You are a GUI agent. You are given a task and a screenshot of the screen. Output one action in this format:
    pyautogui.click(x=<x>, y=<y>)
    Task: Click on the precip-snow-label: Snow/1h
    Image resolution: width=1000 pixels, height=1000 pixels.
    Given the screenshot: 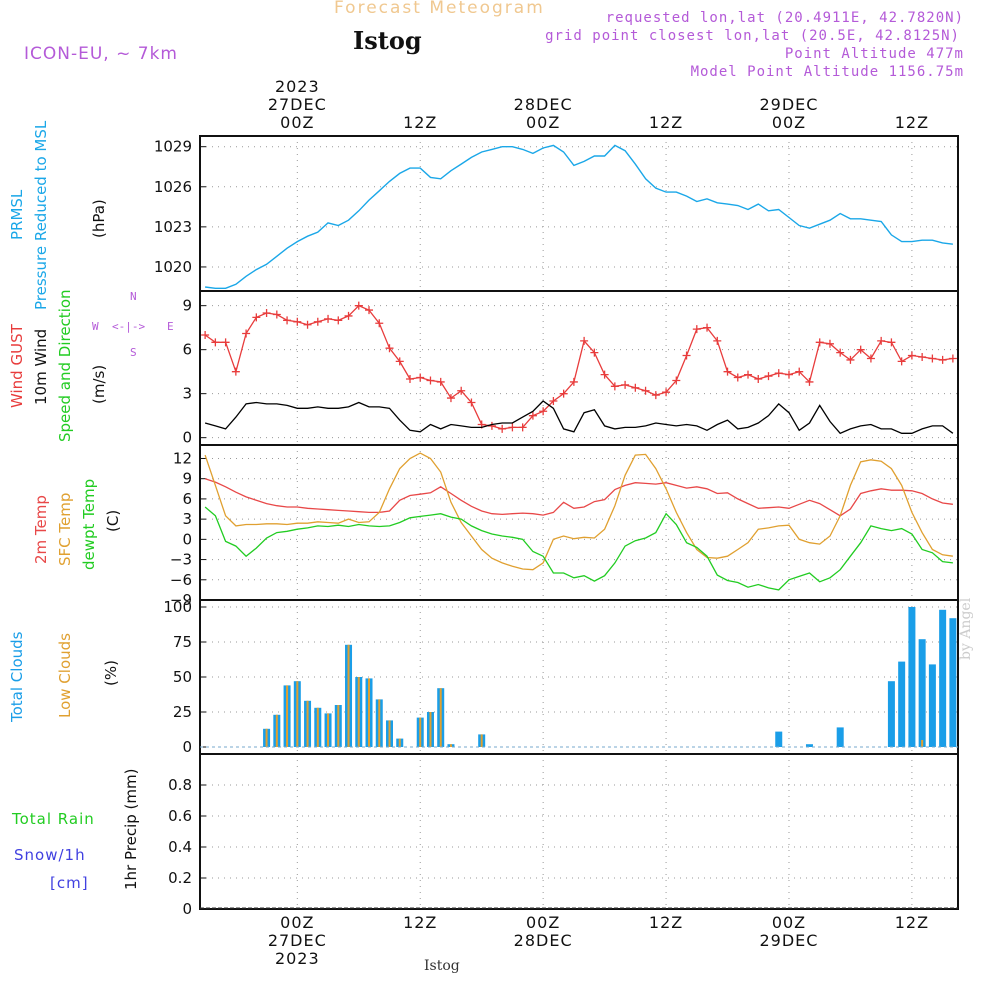 What is the action you would take?
    pyautogui.click(x=50, y=855)
    